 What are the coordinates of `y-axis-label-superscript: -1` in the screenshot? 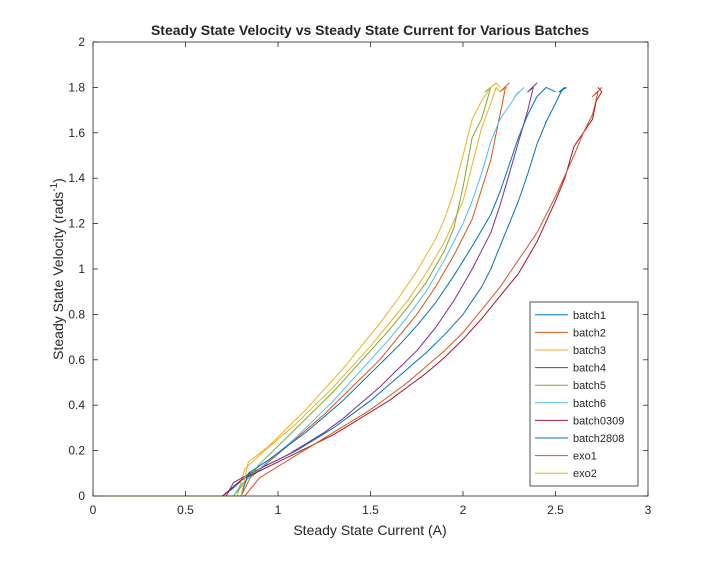 It's located at (54, 186).